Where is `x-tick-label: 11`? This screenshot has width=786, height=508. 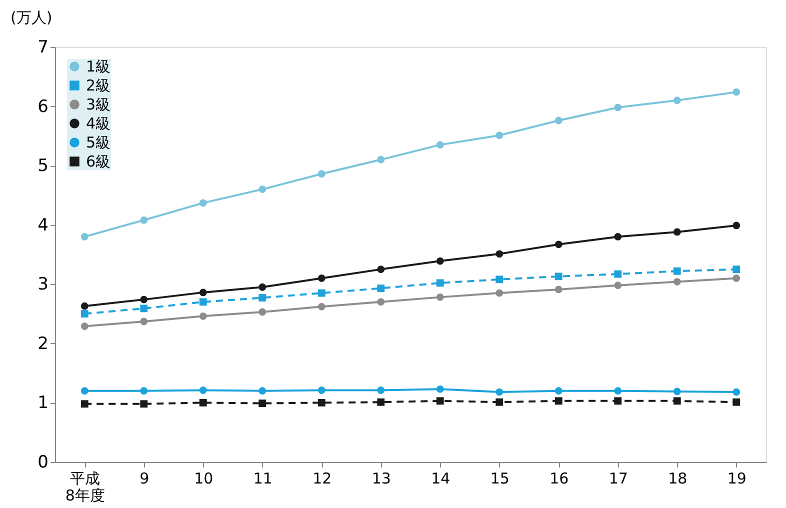 x-tick-label: 11 is located at coordinates (262, 479).